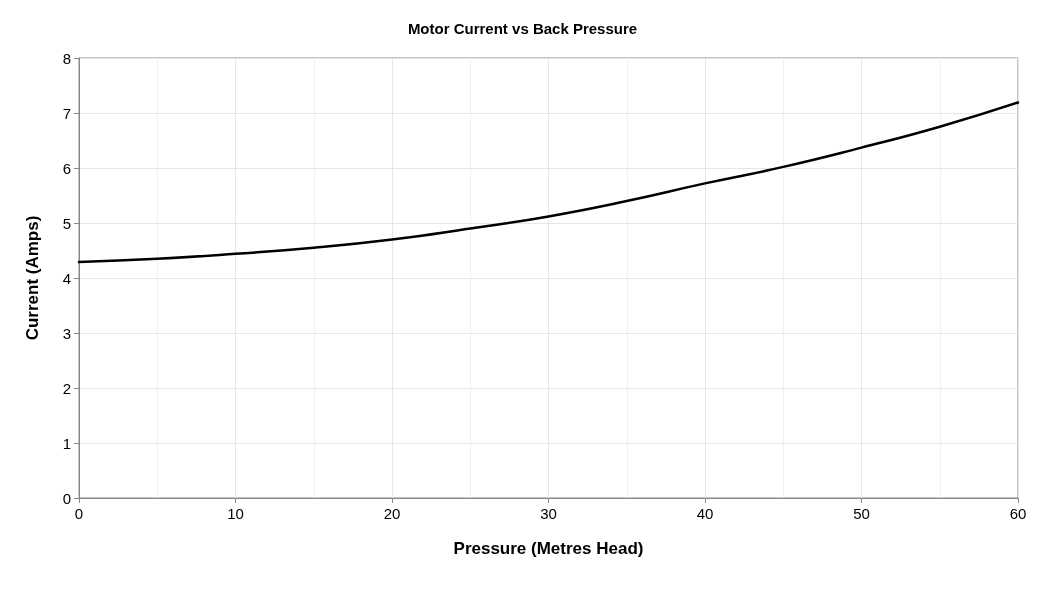 Image resolution: width=1045 pixels, height=590 pixels. Describe the element at coordinates (861, 513) in the screenshot. I see `x-tick-label: 50` at that location.